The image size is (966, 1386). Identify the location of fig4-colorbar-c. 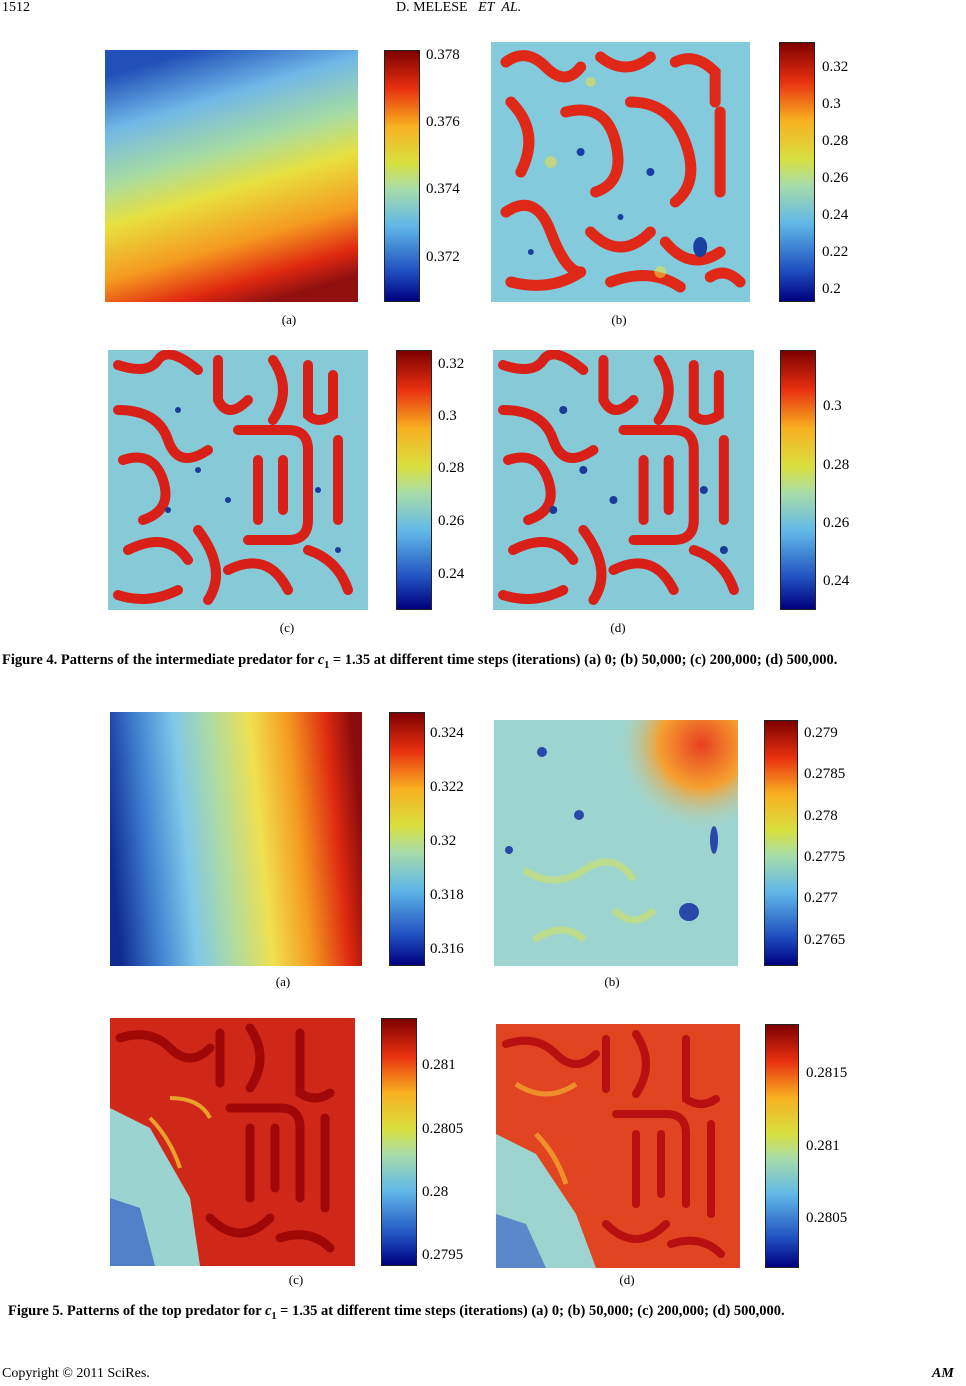
(414, 480).